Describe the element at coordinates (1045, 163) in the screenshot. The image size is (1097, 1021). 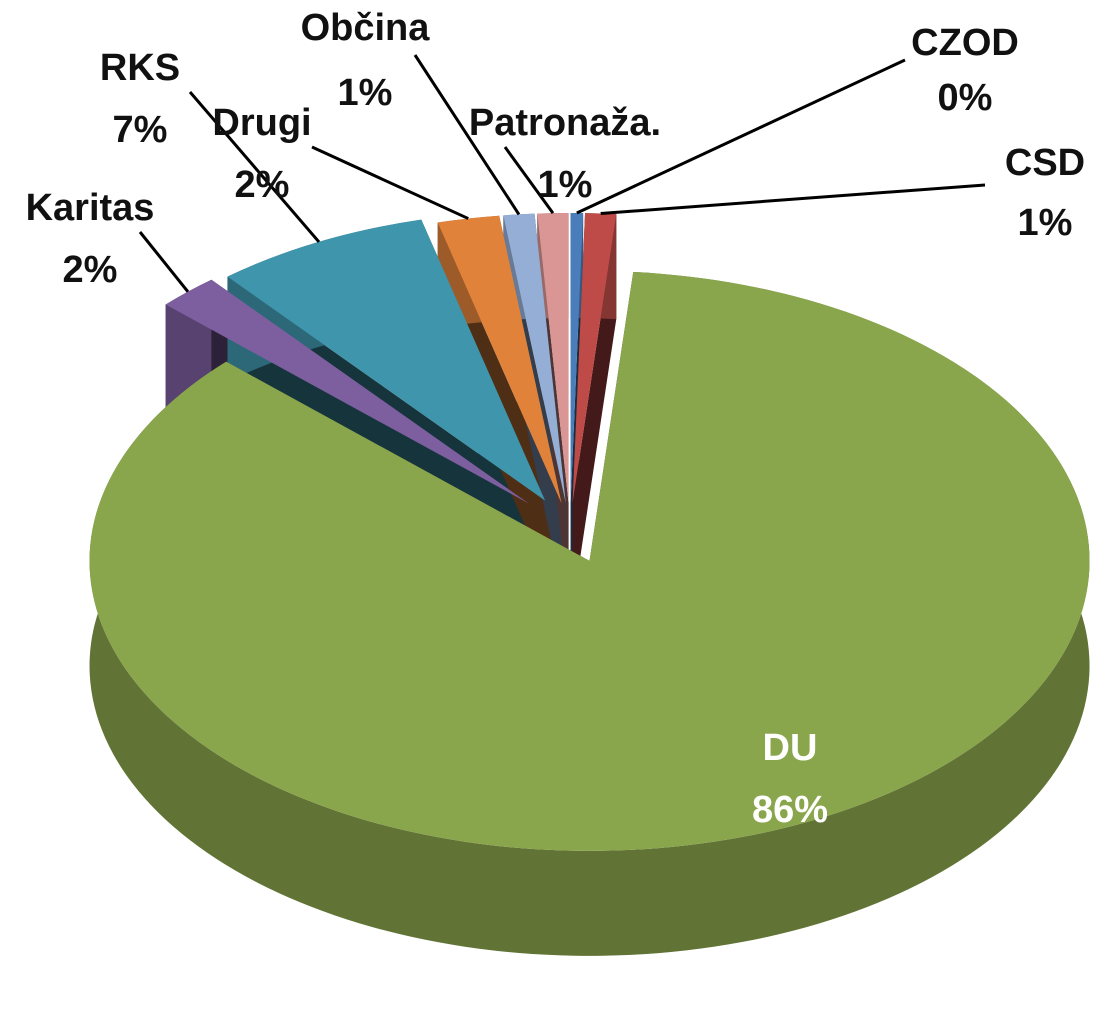
I see `label-name: CSD` at that location.